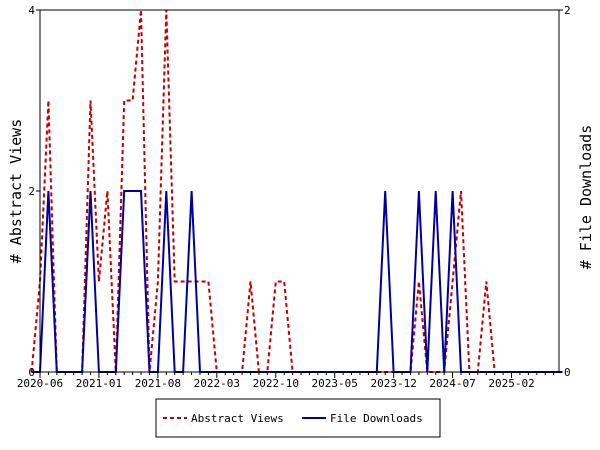 The image size is (600, 450). I want to click on y-left-tick-label: 0, so click(31, 372).